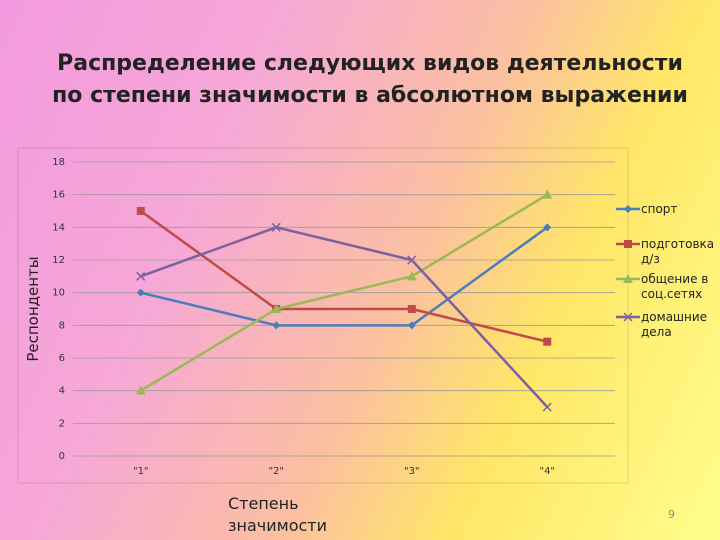 This screenshot has height=540, width=720. Describe the element at coordinates (675, 286) in the screenshot. I see `legend-label: общение в соц.сетях` at that location.